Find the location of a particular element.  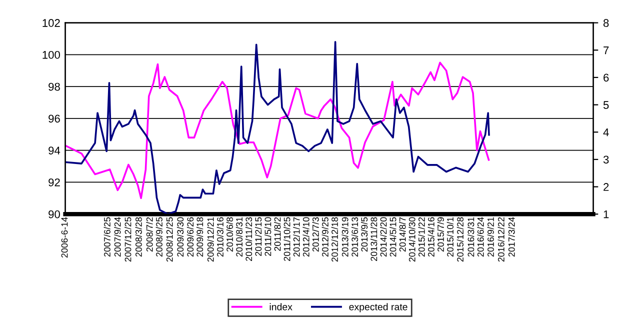

x-tick-label: 2016/3/31 is located at coordinates (471, 237).